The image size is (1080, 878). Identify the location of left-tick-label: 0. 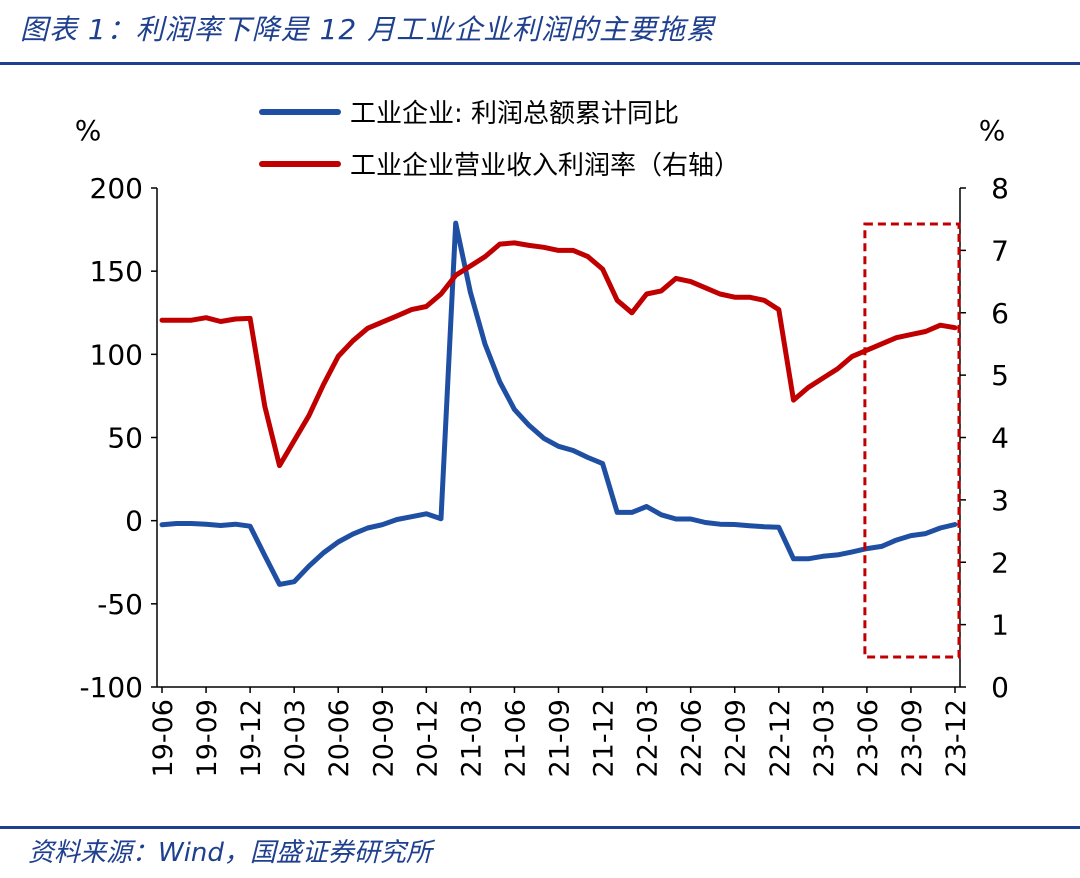
(134, 521).